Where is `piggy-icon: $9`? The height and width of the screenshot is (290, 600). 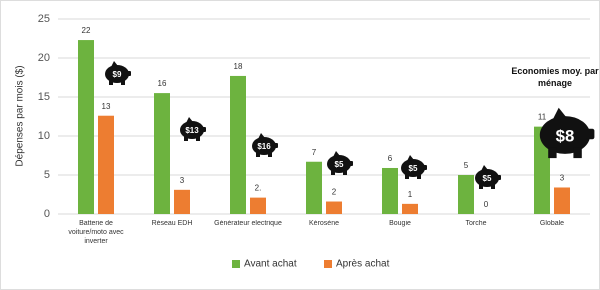
piggy-icon: $9 is located at coordinates (118, 73).